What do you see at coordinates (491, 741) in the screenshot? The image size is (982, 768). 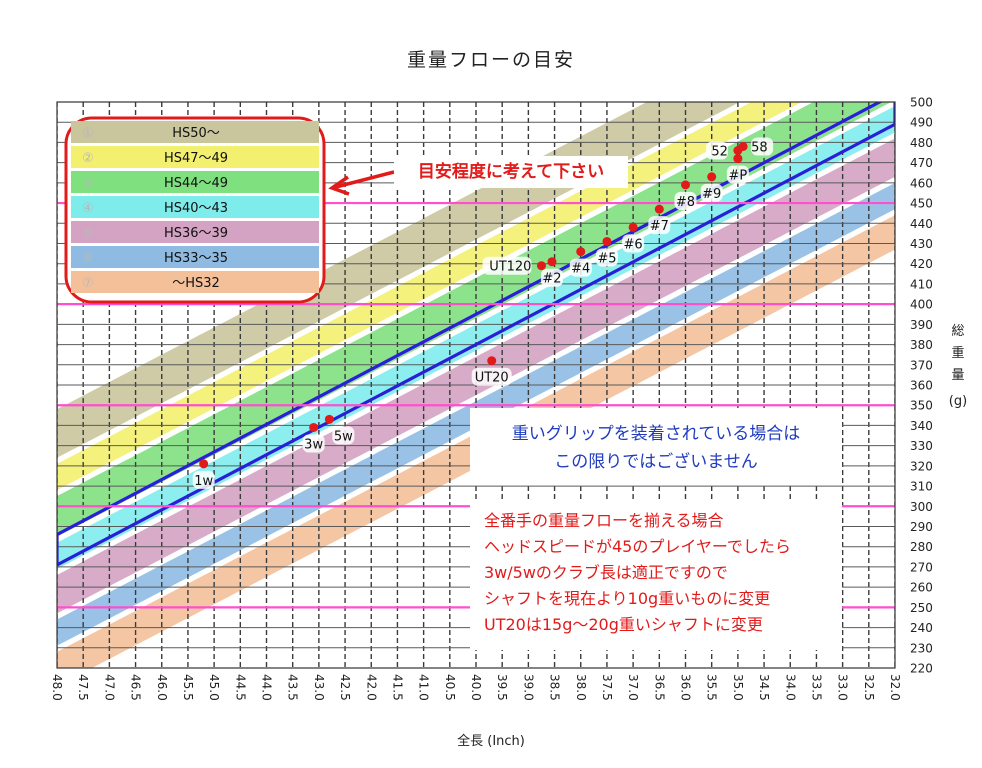 I see `x-axis-label: 全長 (Inch)` at bounding box center [491, 741].